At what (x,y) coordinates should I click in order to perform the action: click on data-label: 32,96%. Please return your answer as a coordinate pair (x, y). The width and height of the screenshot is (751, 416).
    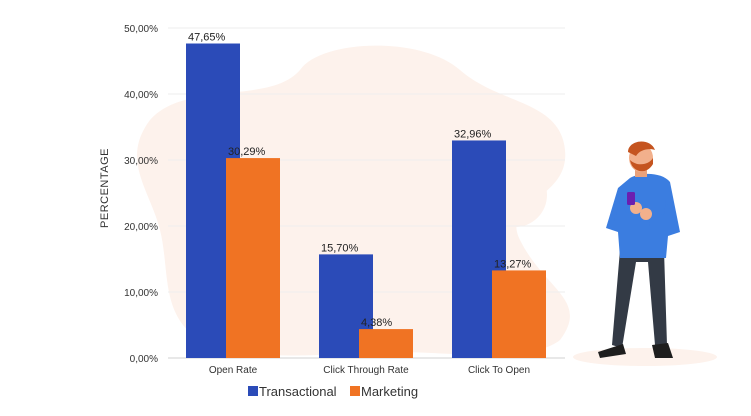
    Looking at the image, I should click on (473, 134).